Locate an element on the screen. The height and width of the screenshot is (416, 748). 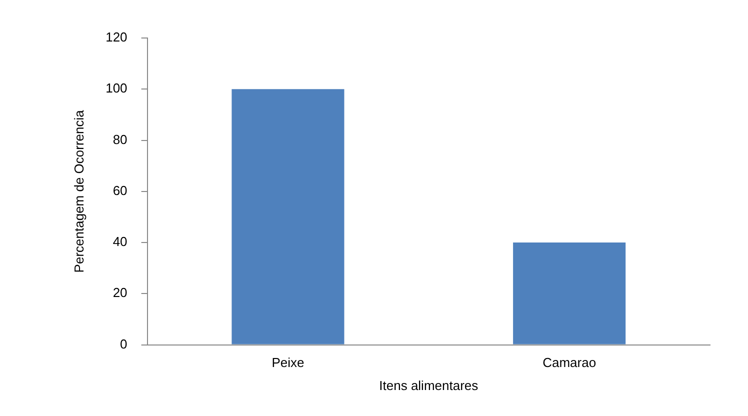
y-tick-label: 120 is located at coordinates (117, 37).